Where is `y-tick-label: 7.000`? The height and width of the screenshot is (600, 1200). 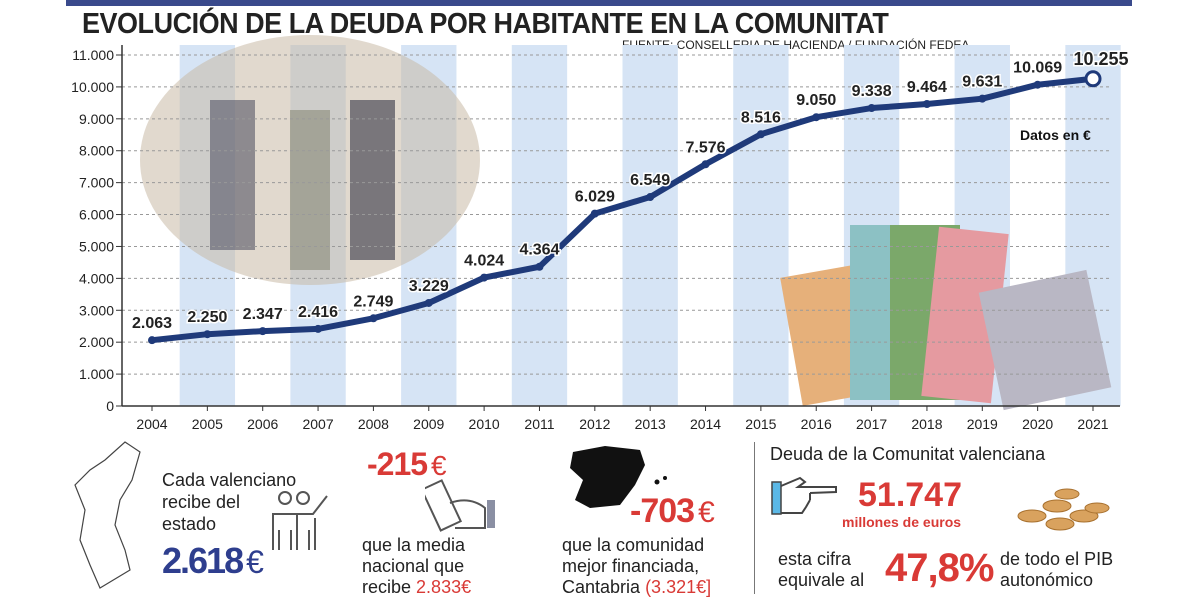 y-tick-label: 7.000 is located at coordinates (96, 183).